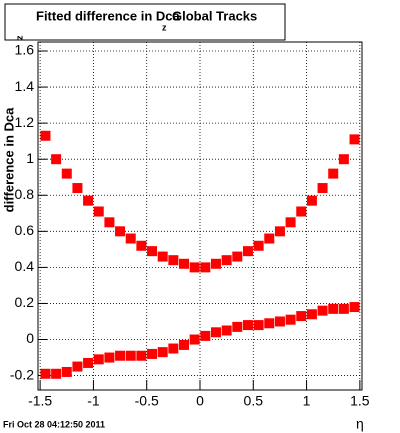 This screenshot has height=433, width=400. What do you see at coordinates (360, 401) in the screenshot?
I see `x-tick-label: 1.5` at bounding box center [360, 401].